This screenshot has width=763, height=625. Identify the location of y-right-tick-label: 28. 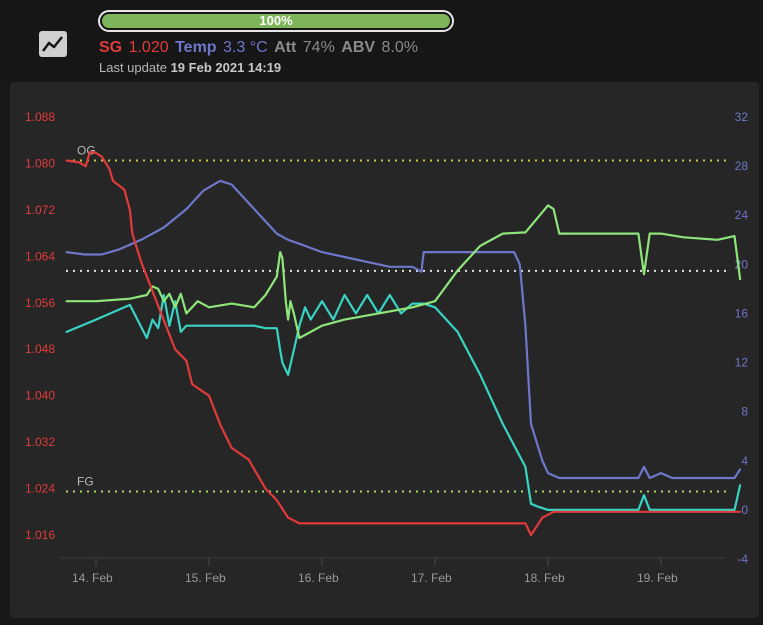
(742, 166).